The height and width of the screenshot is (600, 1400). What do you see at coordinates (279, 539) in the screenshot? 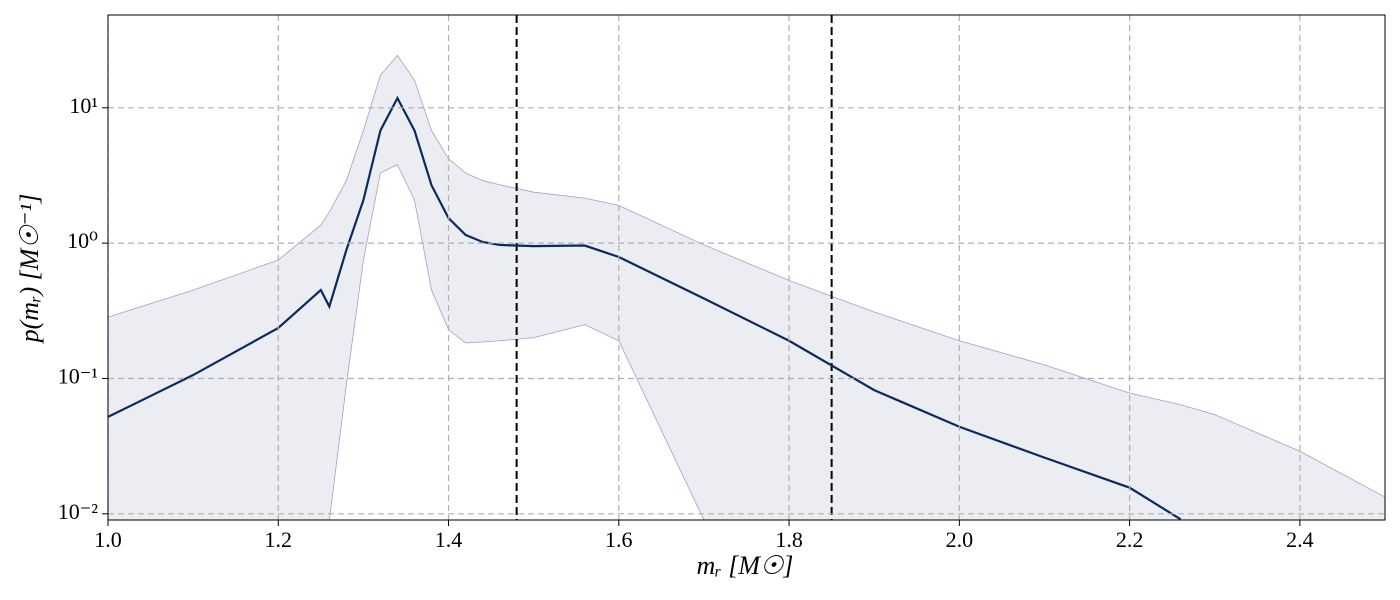
I see `x-tick-label: 1.2` at bounding box center [279, 539].